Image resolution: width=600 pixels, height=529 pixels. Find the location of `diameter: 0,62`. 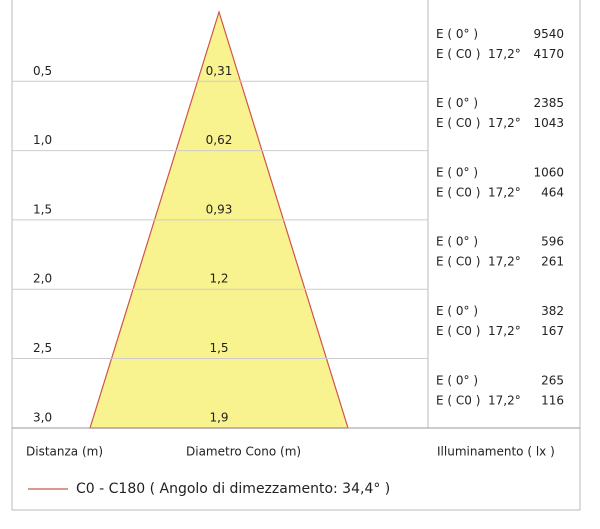

diameter: 0,62 is located at coordinates (219, 140).